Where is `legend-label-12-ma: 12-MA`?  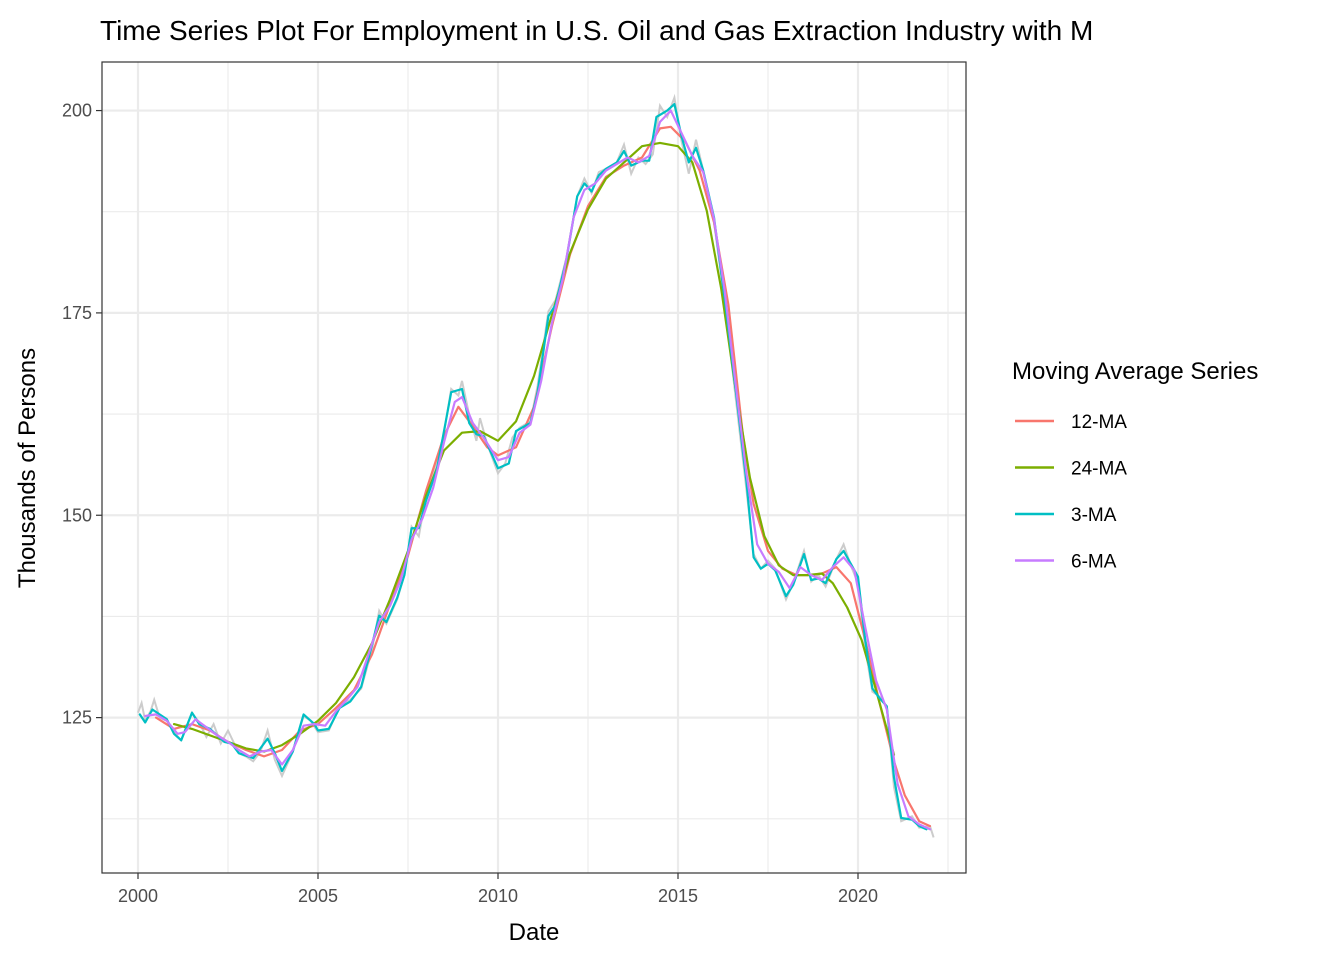 legend-label-12-ma: 12-MA is located at coordinates (1099, 422).